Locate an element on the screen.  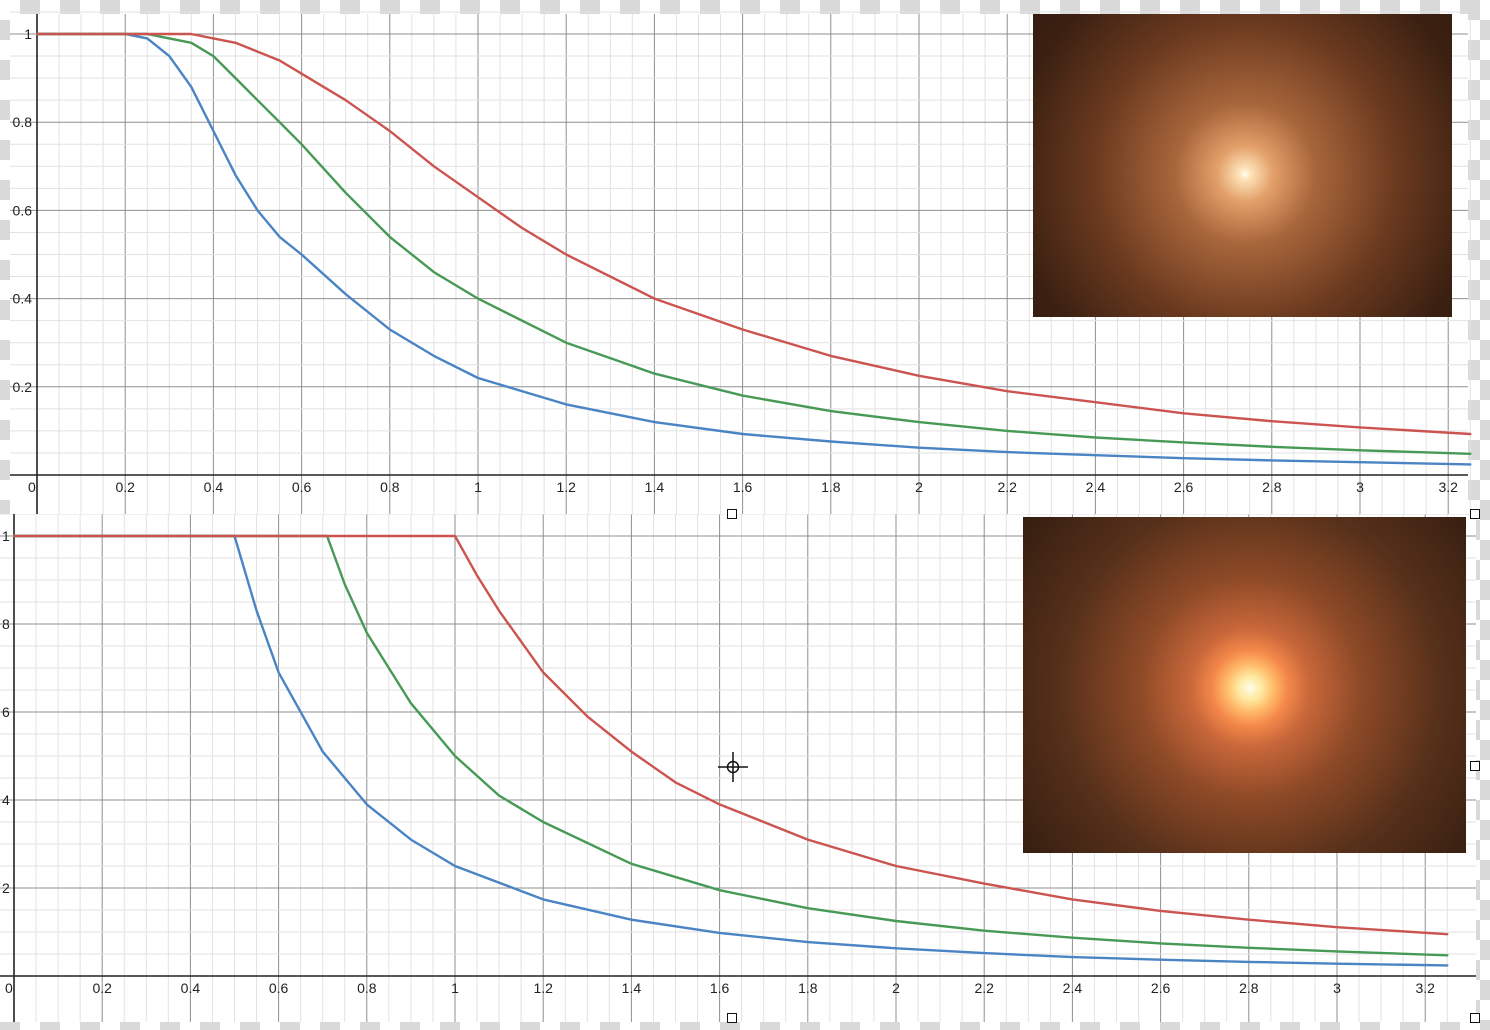
move-crosshair-icon is located at coordinates (733, 767).